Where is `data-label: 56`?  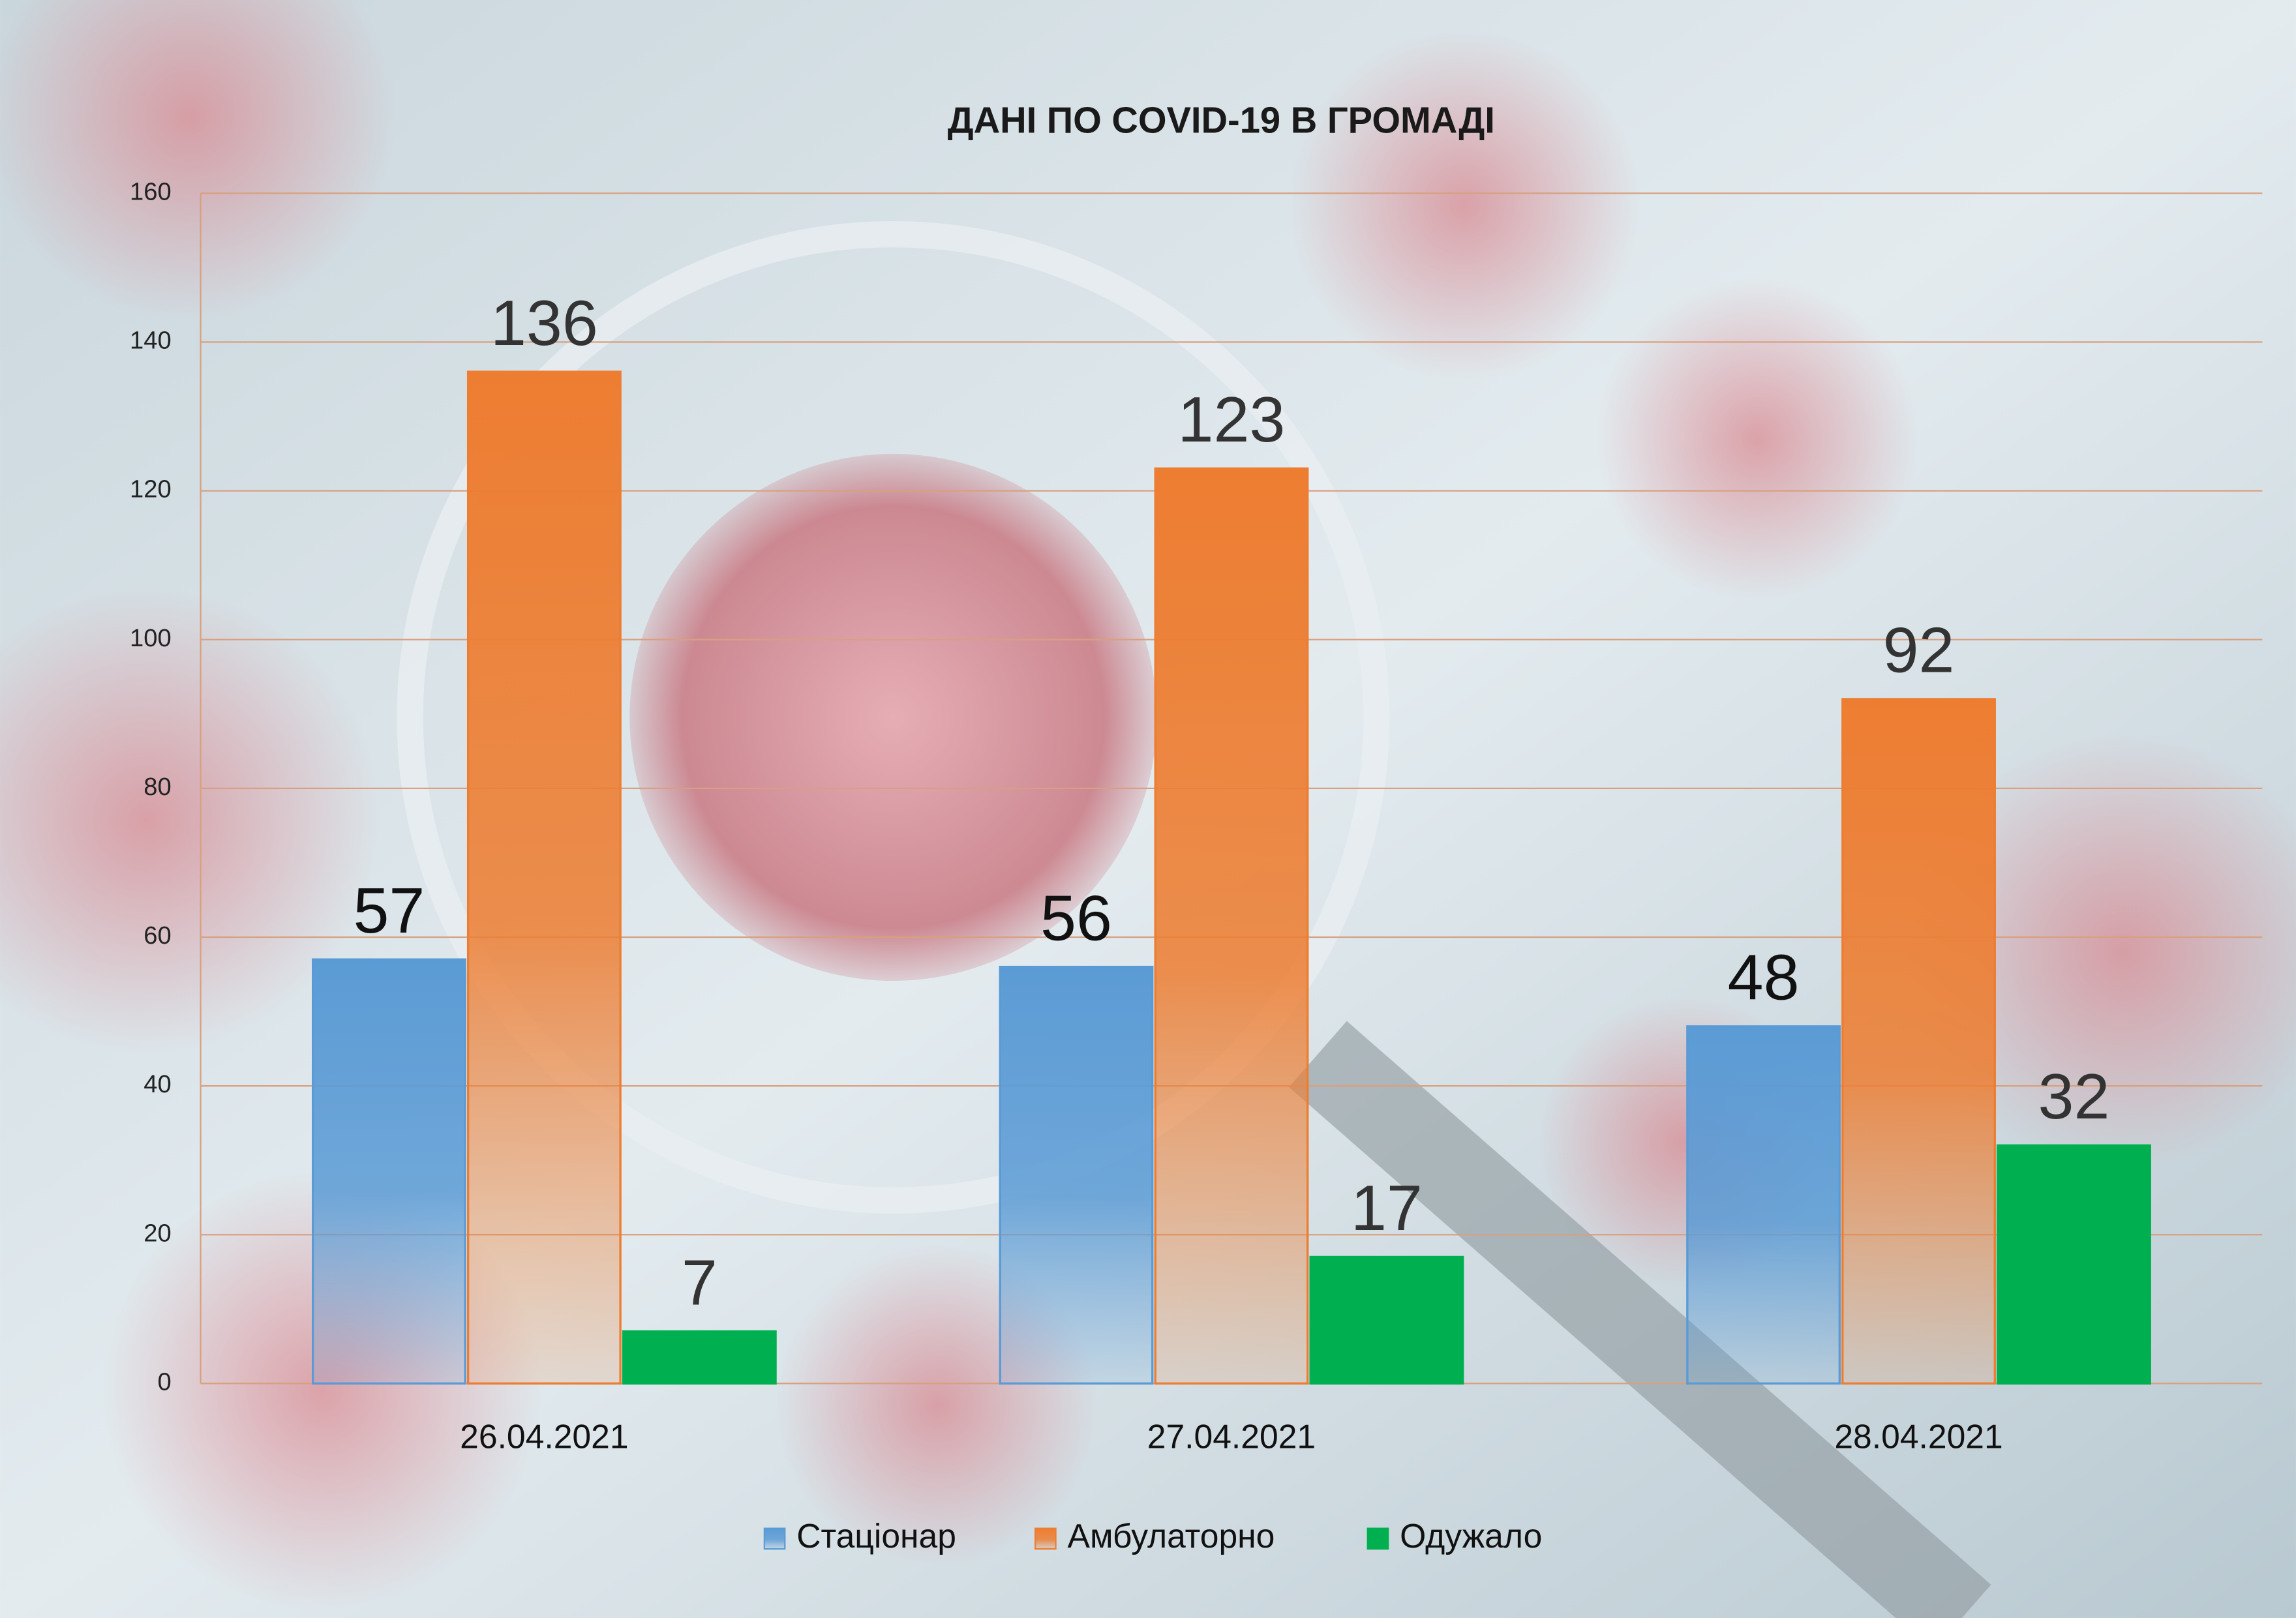 data-label: 56 is located at coordinates (1076, 917).